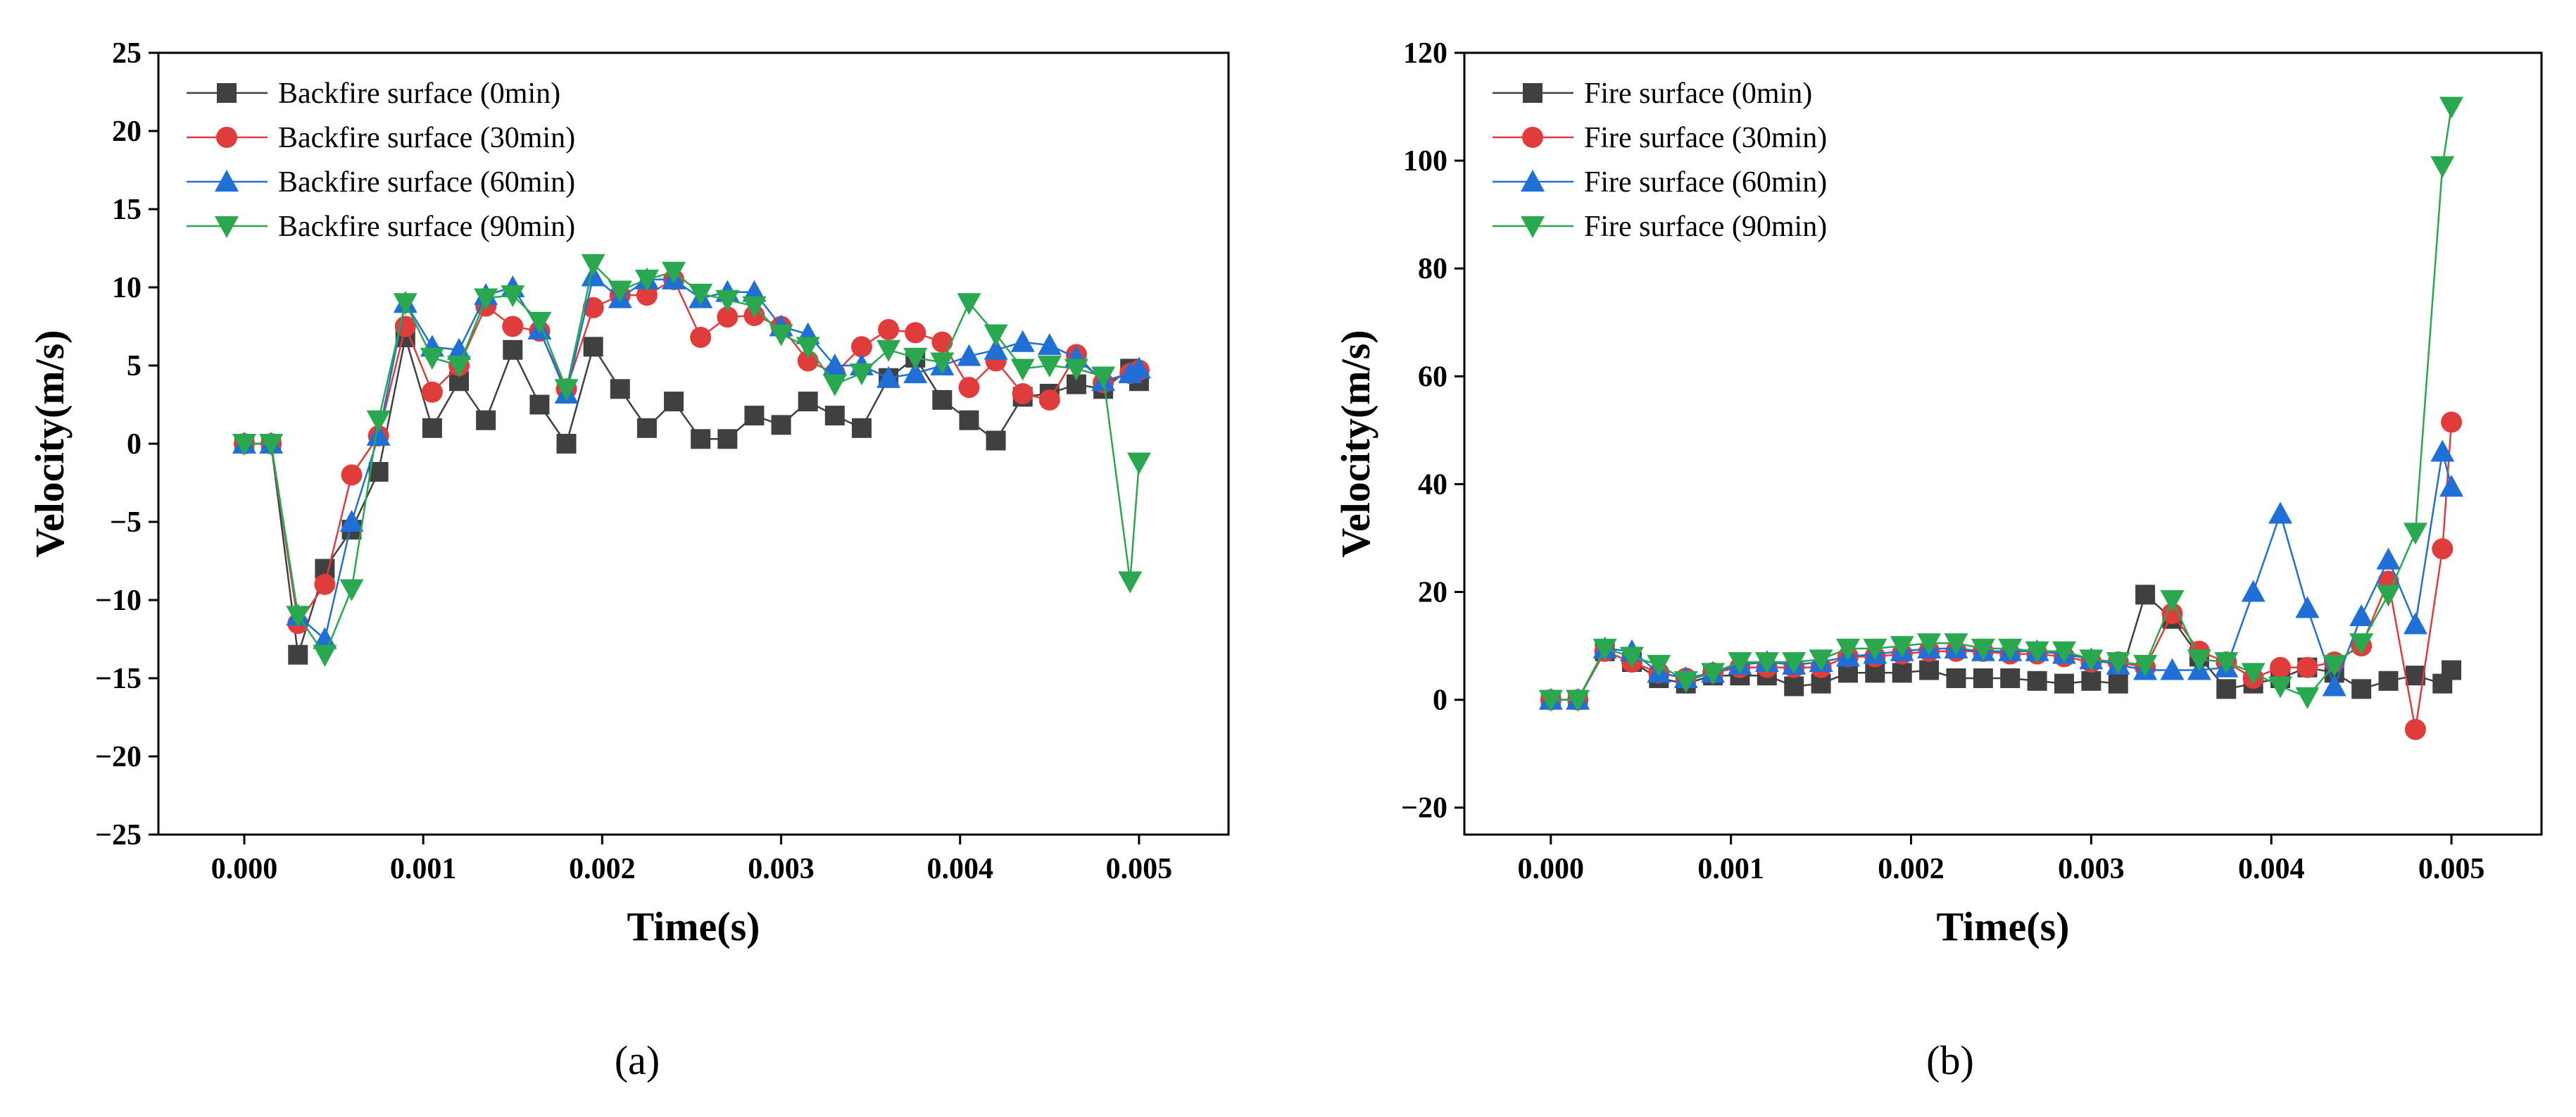  I want to click on legend-item: Fire surface (90min), so click(1660, 227).